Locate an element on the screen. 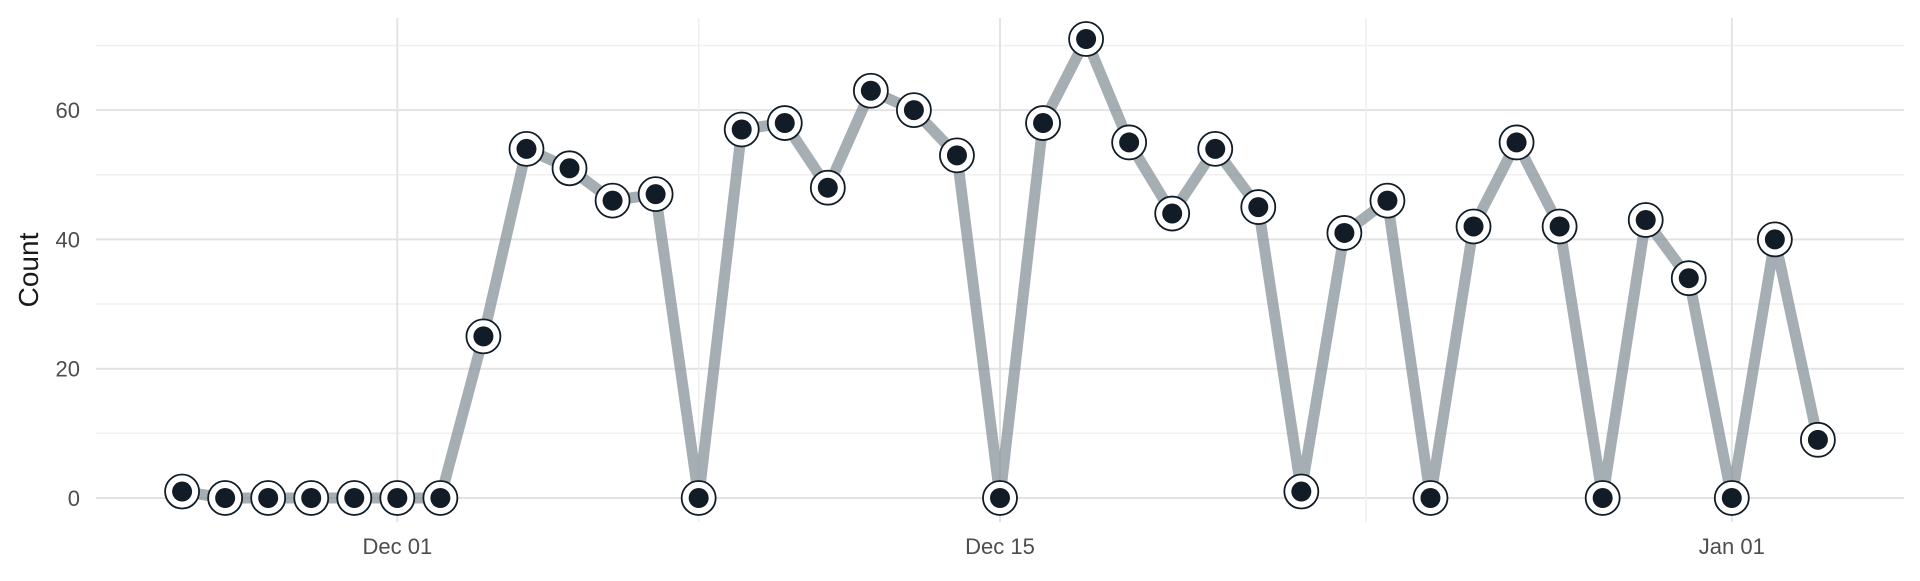 Image resolution: width=1920 pixels, height=581 pixels. x-axis-tick-labels: Dec 01 Dec 15 Jan 01 is located at coordinates (1063, 546).